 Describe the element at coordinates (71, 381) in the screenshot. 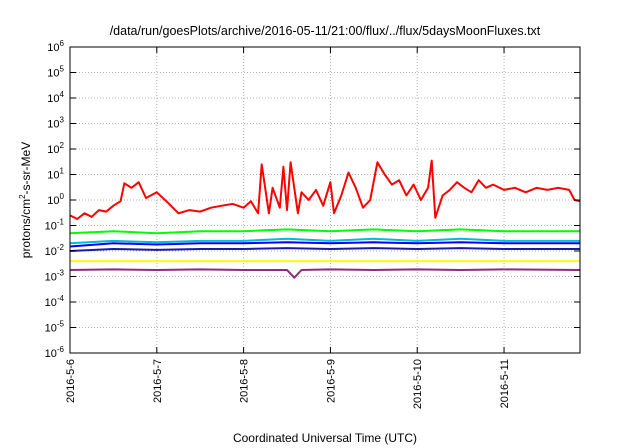

I see `x-tick-label: 2016-5-6` at that location.